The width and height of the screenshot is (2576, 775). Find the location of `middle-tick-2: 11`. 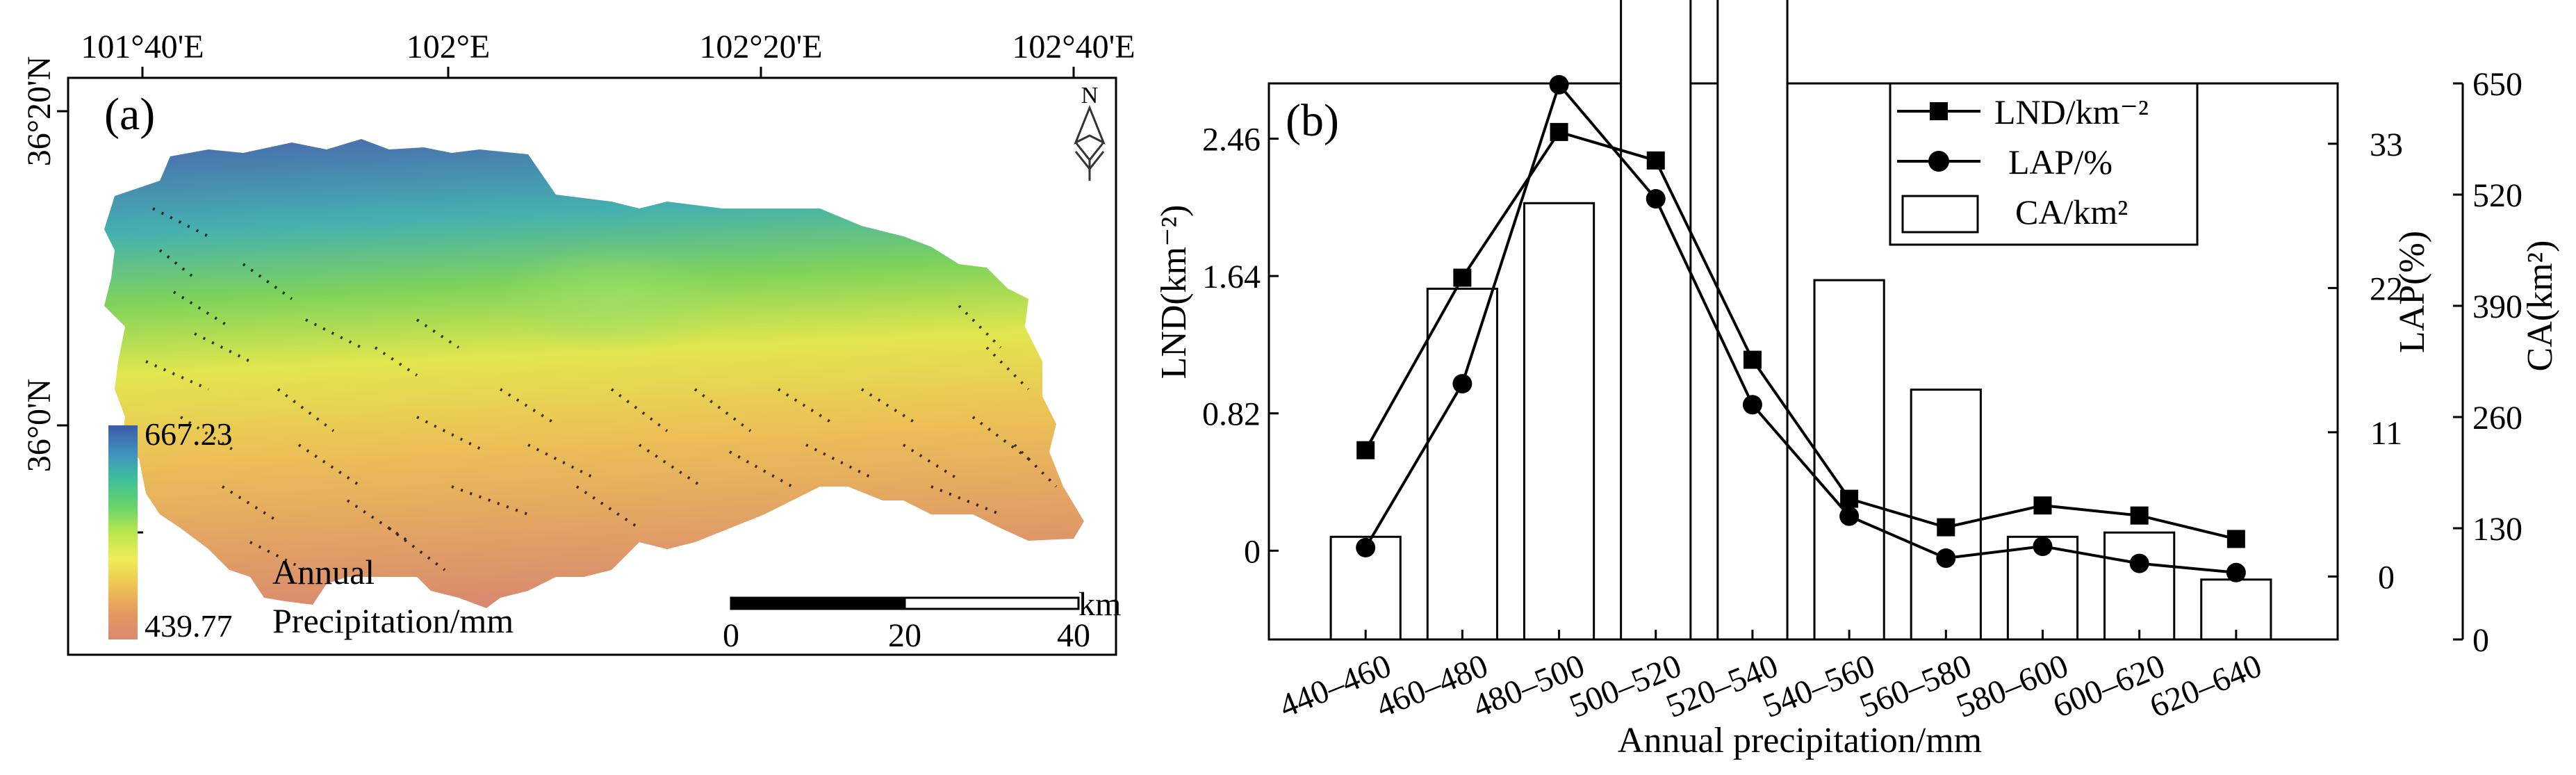

middle-tick-2: 11 is located at coordinates (2386, 433).